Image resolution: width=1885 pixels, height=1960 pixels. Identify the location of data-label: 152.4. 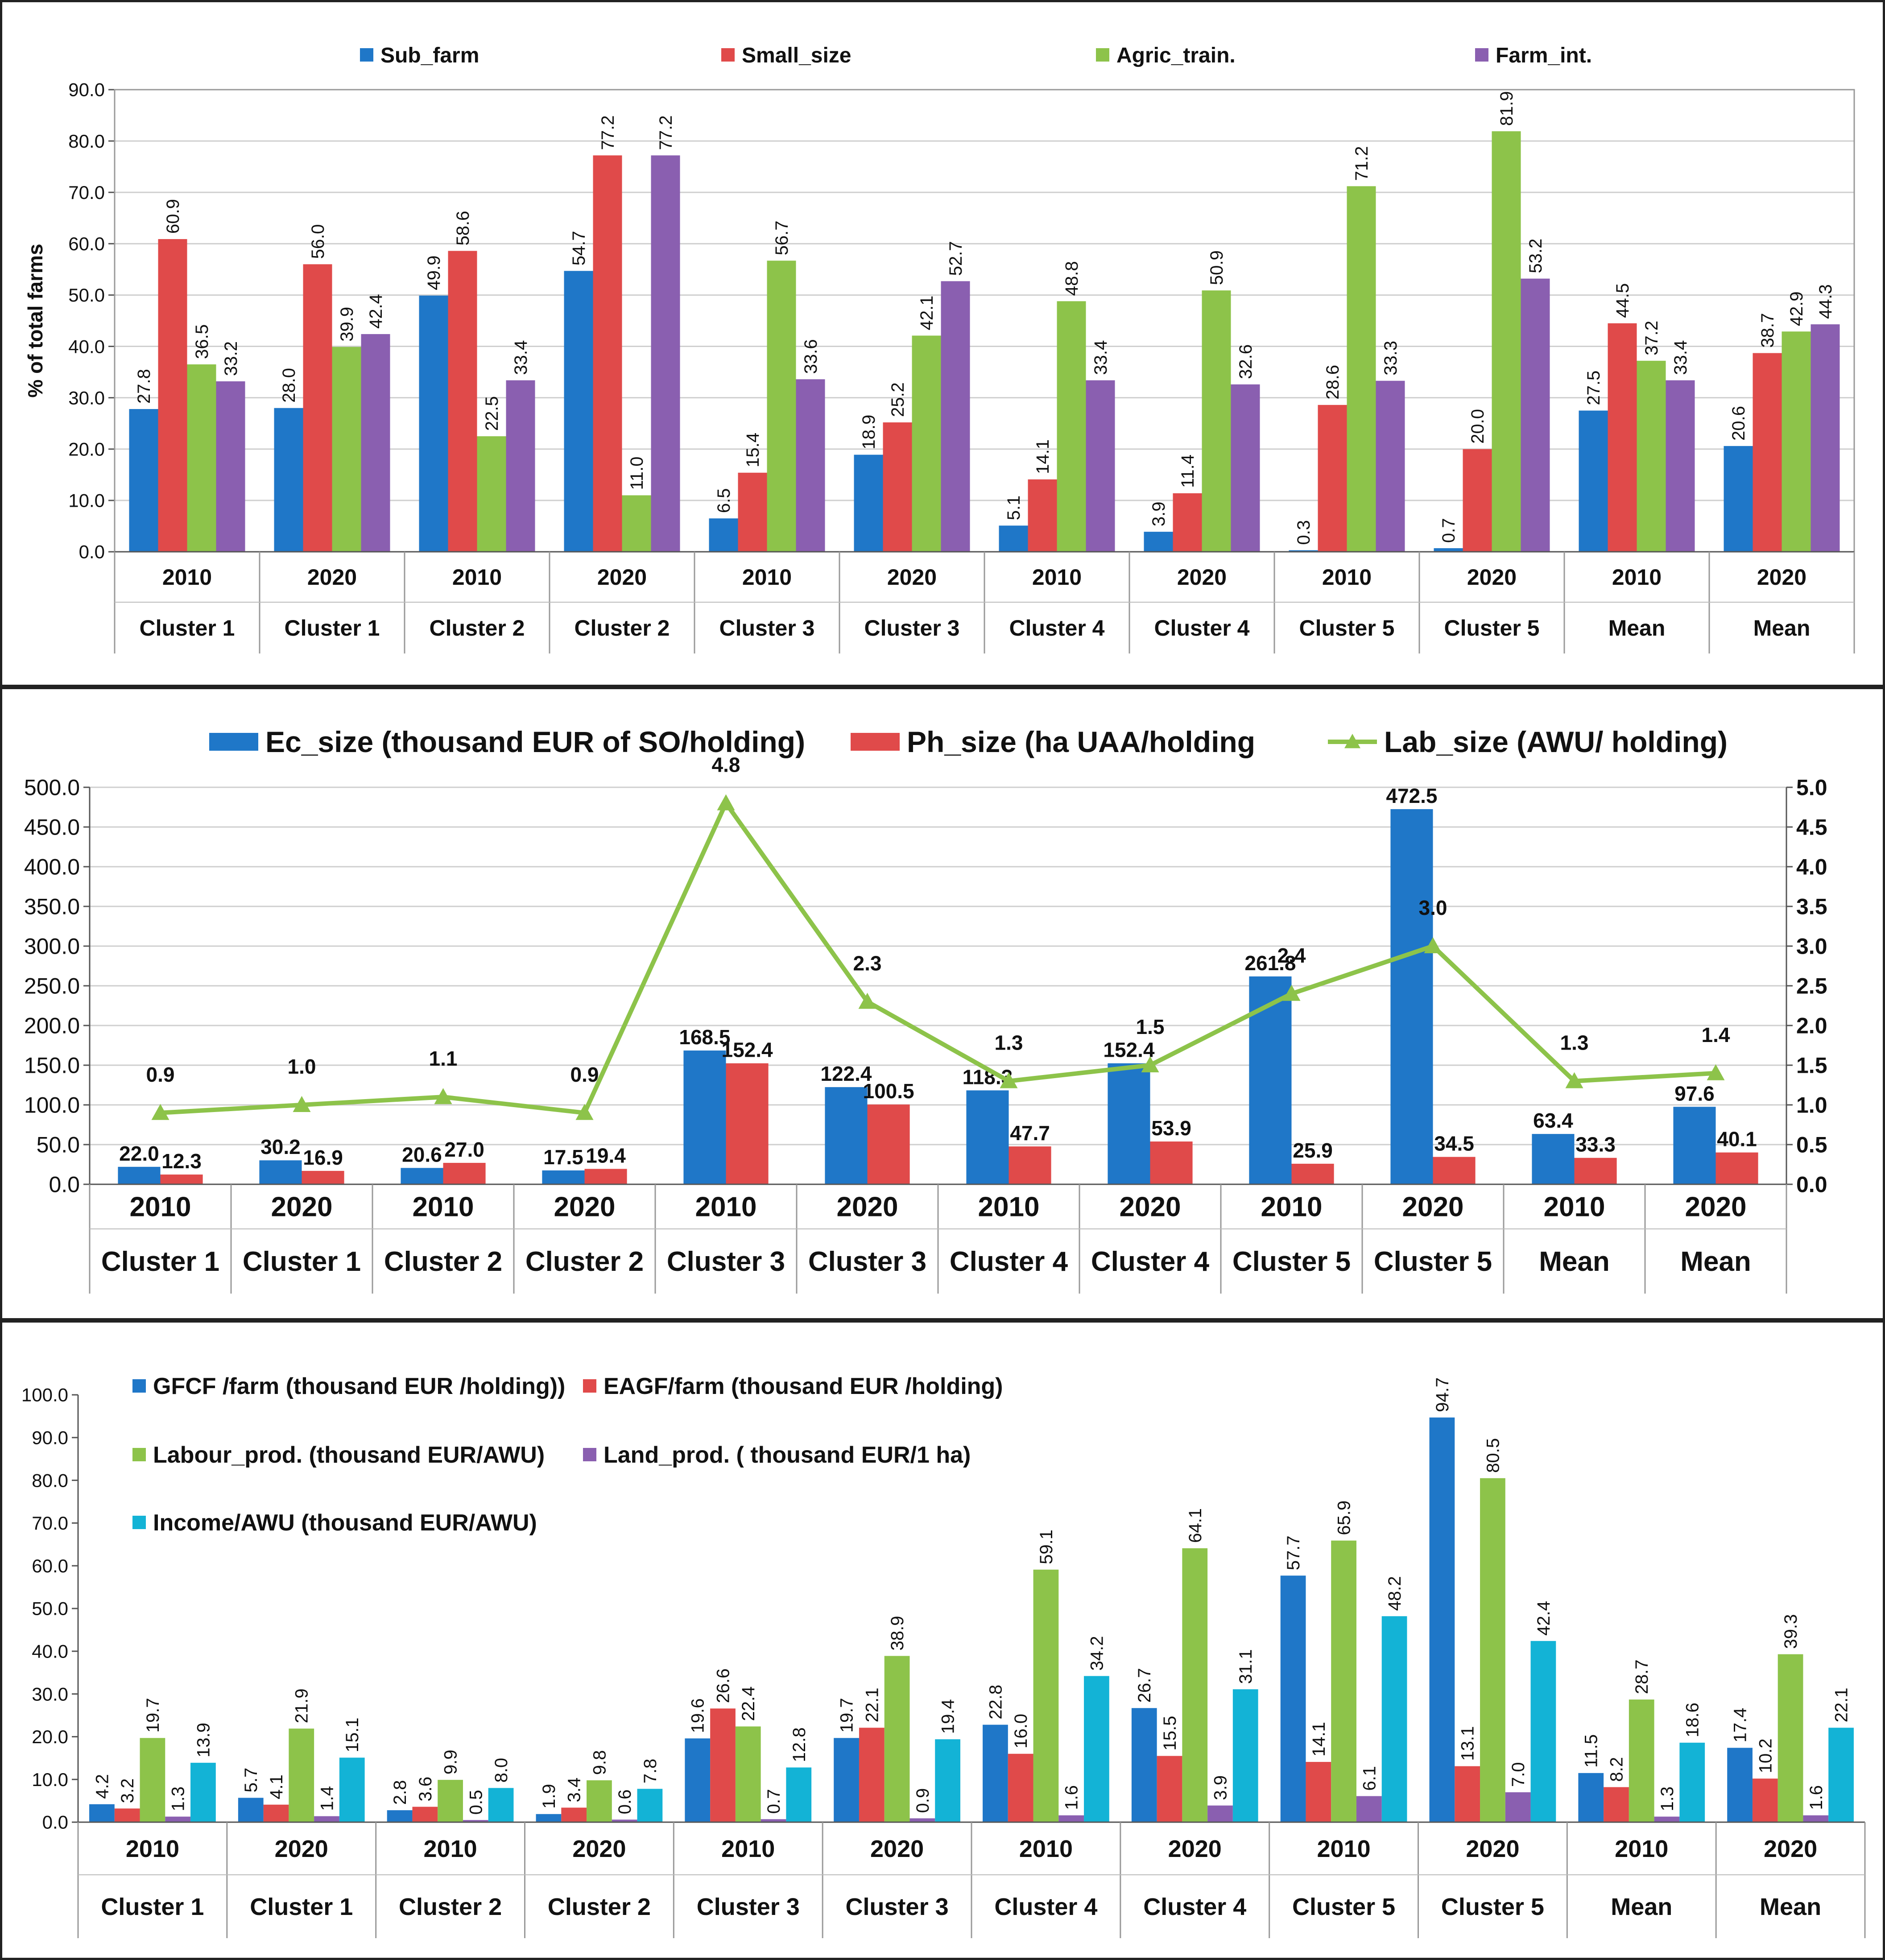
(747, 1050).